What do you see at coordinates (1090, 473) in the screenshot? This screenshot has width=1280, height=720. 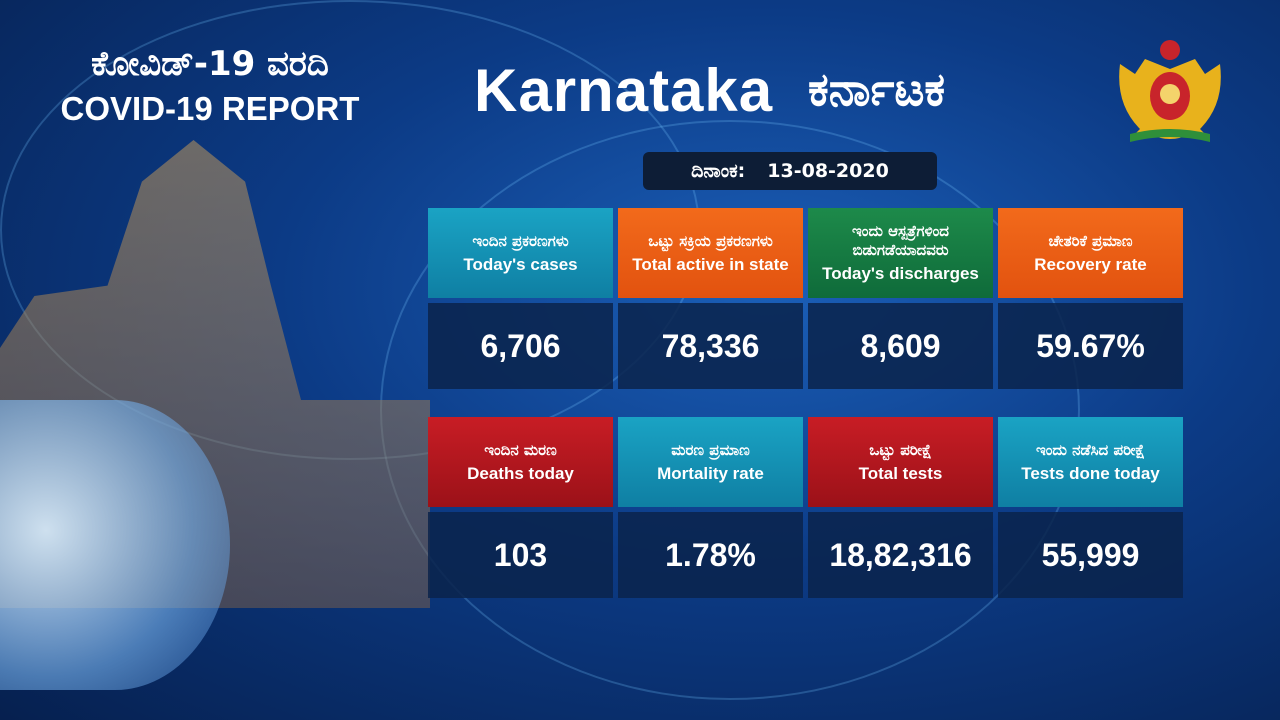 I see `stat-label-en: Tests done today` at bounding box center [1090, 473].